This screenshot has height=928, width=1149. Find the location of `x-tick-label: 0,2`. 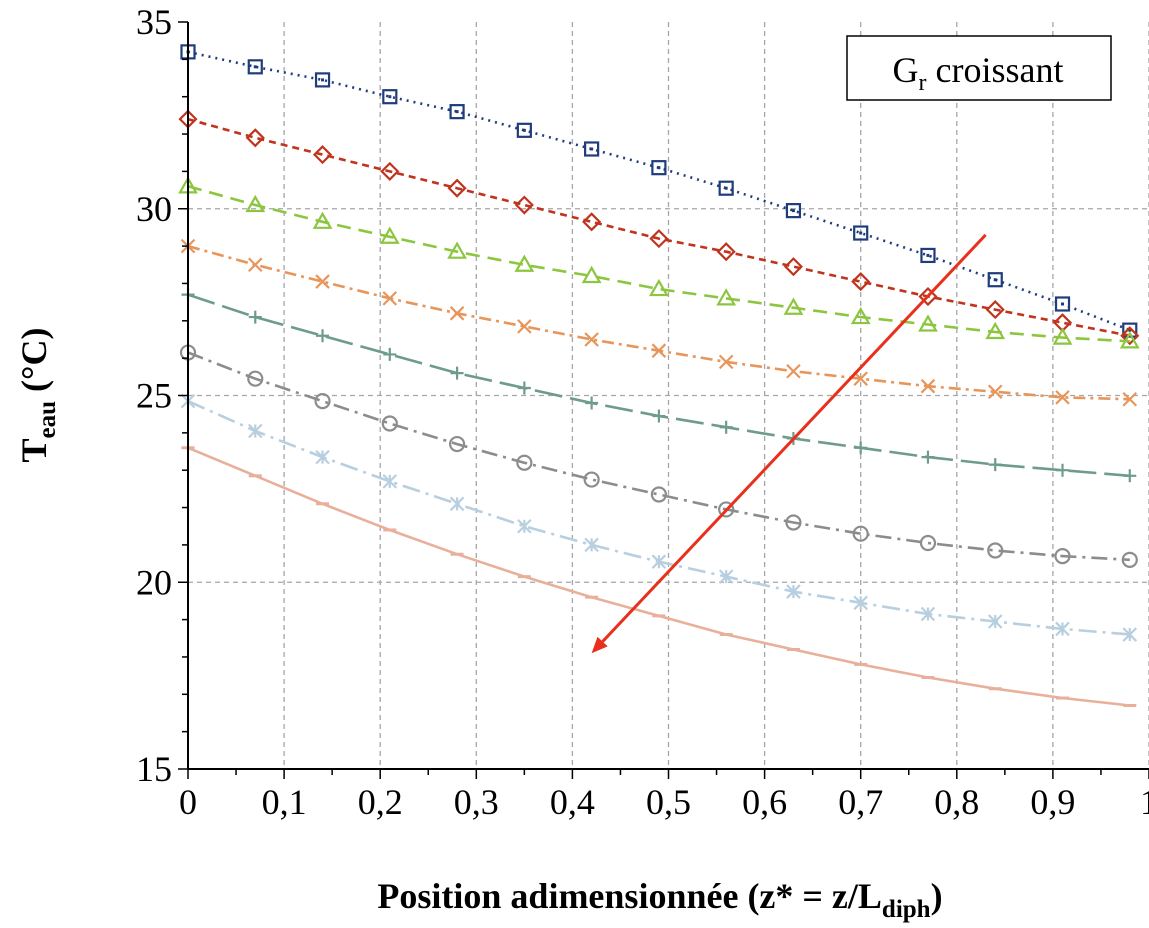

x-tick-label: 0,2 is located at coordinates (380, 802).